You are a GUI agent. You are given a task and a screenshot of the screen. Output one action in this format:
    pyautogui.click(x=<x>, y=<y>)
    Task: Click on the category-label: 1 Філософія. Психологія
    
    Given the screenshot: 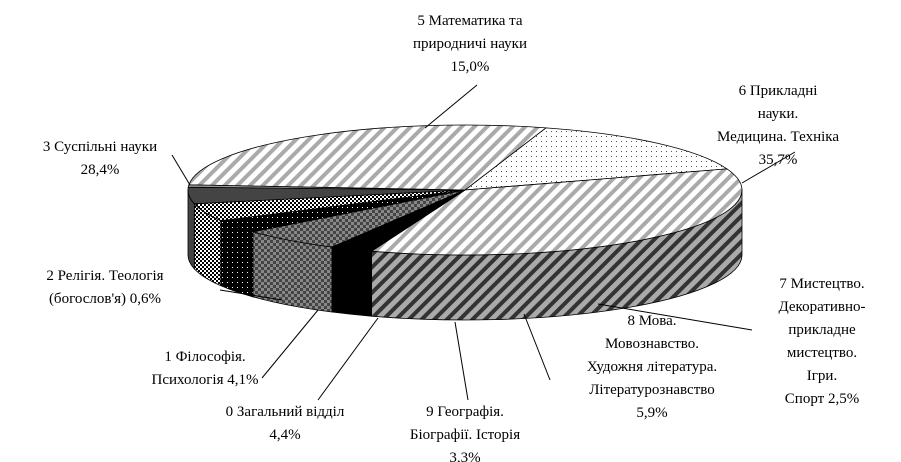 What is the action you would take?
    pyautogui.click(x=198, y=368)
    